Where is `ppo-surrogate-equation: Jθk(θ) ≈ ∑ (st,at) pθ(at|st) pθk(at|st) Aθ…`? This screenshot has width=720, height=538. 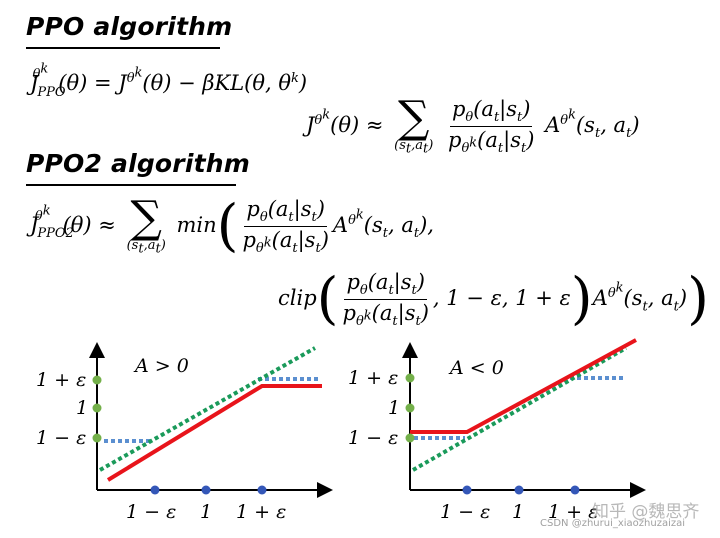 ppo-surrogate-equation: Jθk(θ) ≈ ∑ (st,at) pθ(at|st) pθk(at|st) Aθ… is located at coordinates (473, 124).